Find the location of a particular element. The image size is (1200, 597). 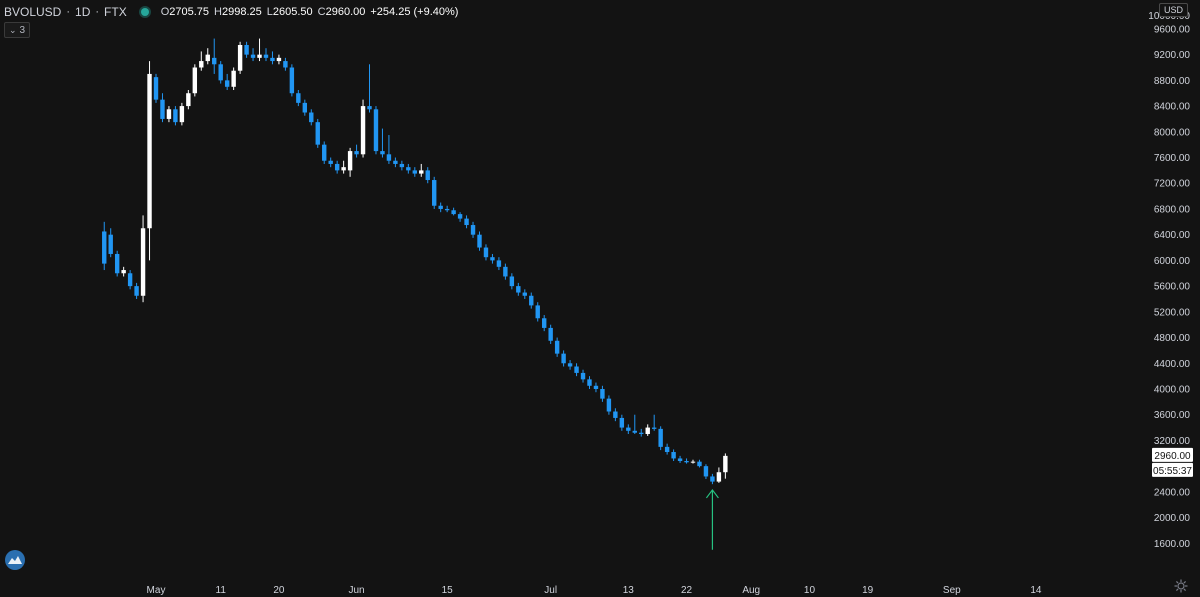

x-axis-tick-label: May is located at coordinates (156, 590).